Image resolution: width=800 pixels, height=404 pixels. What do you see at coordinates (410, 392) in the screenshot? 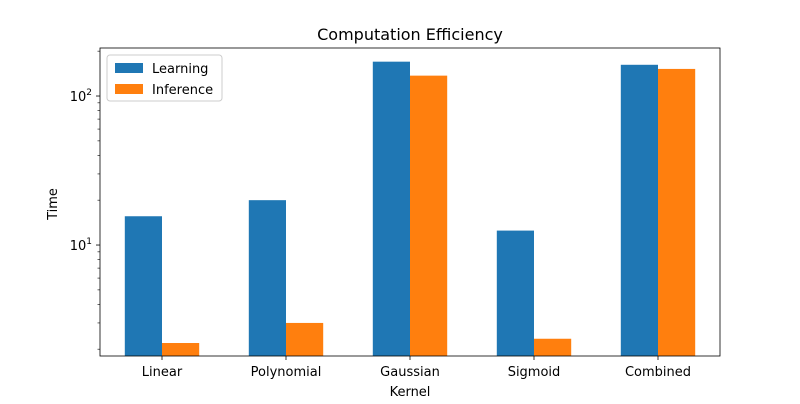
I see `x-axis-label: Kernel` at bounding box center [410, 392].